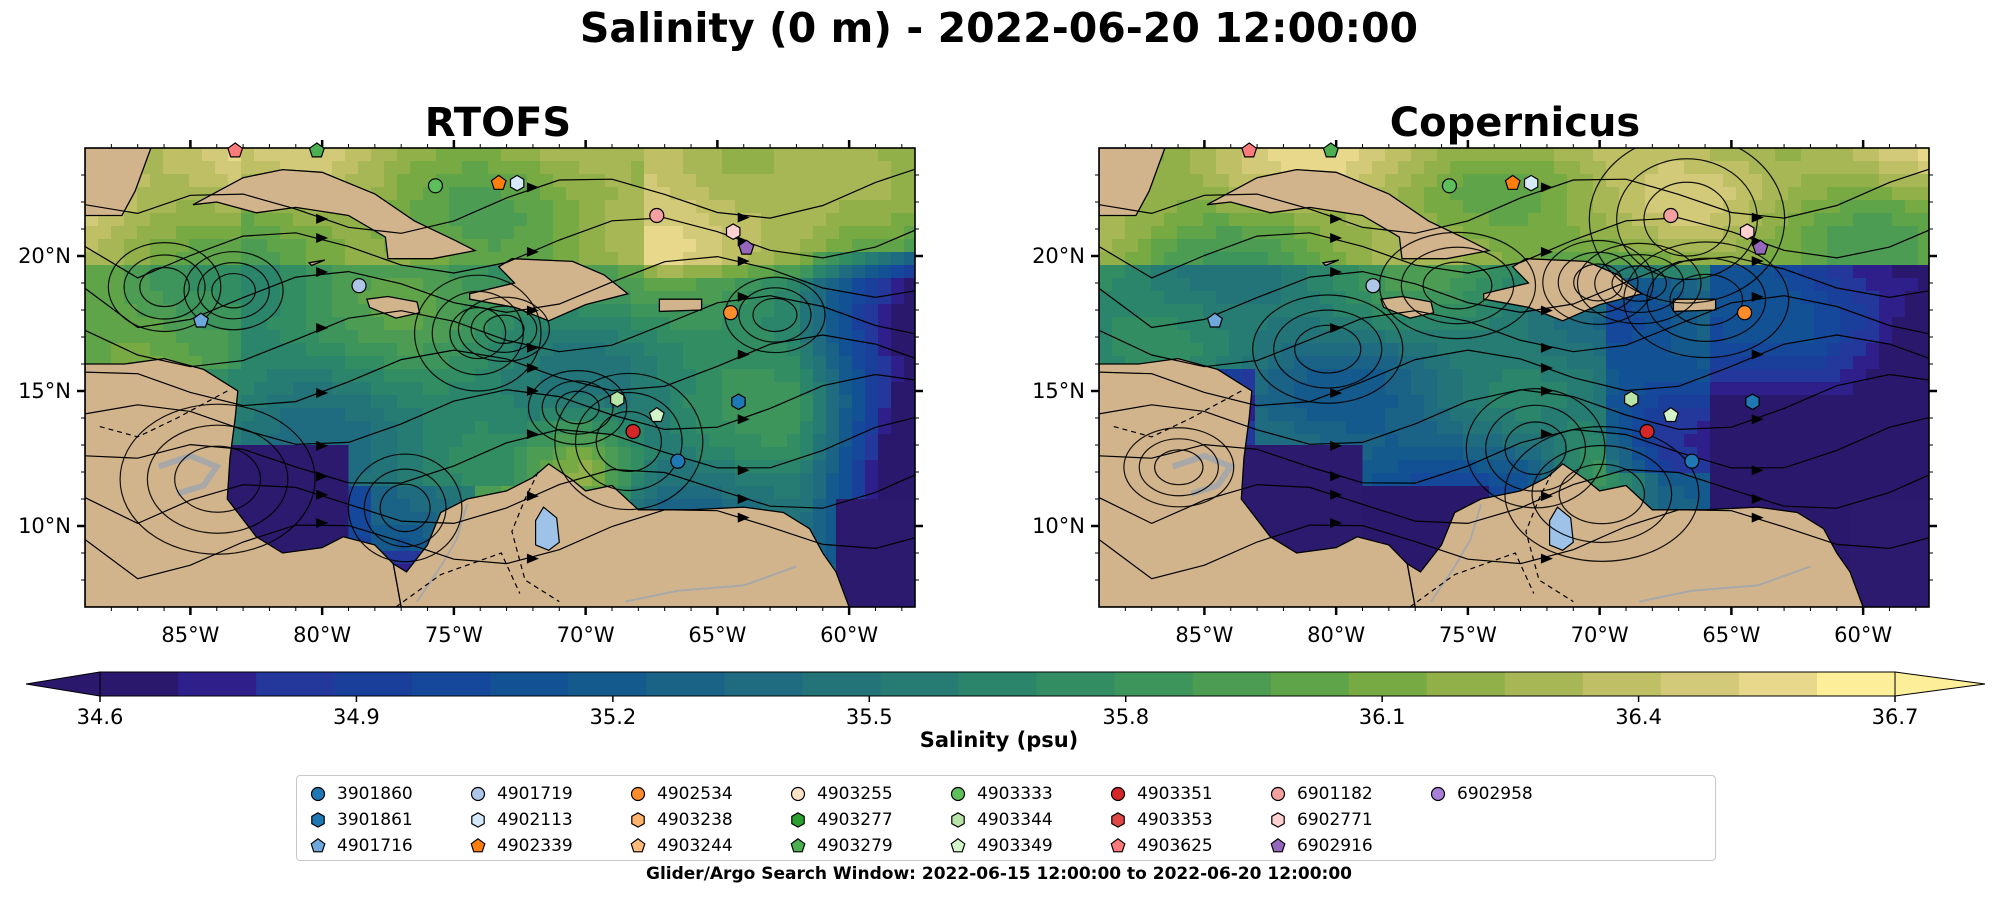 The image size is (1998, 897). Describe the element at coordinates (163, 414) in the screenshot. I see `border-central-america` at that location.